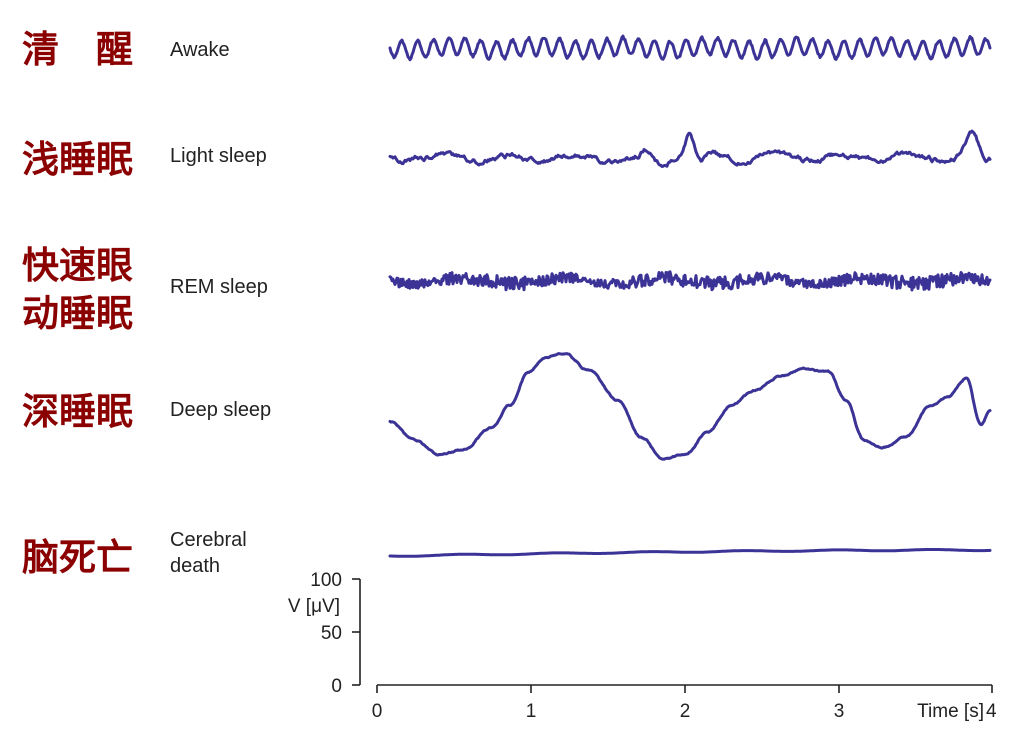  Describe the element at coordinates (219, 287) in the screenshot. I see `rem-sleep-label-en: REM sleep` at that location.